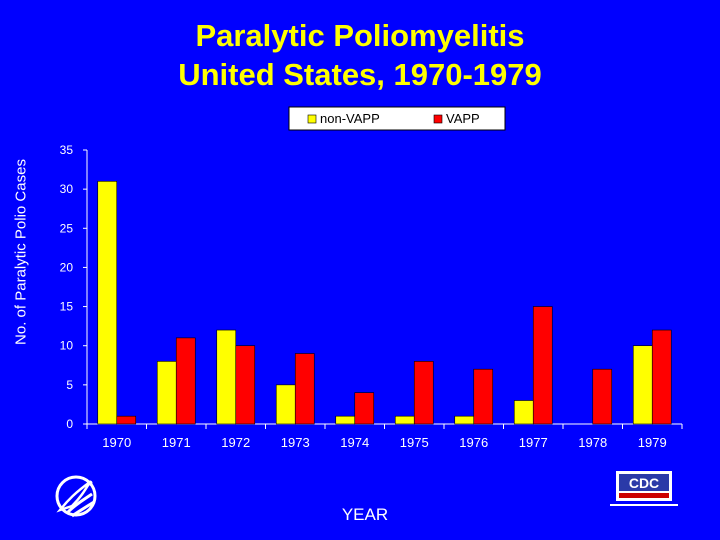 This screenshot has width=720, height=540. I want to click on x-tick-label: 1973, so click(295, 442).